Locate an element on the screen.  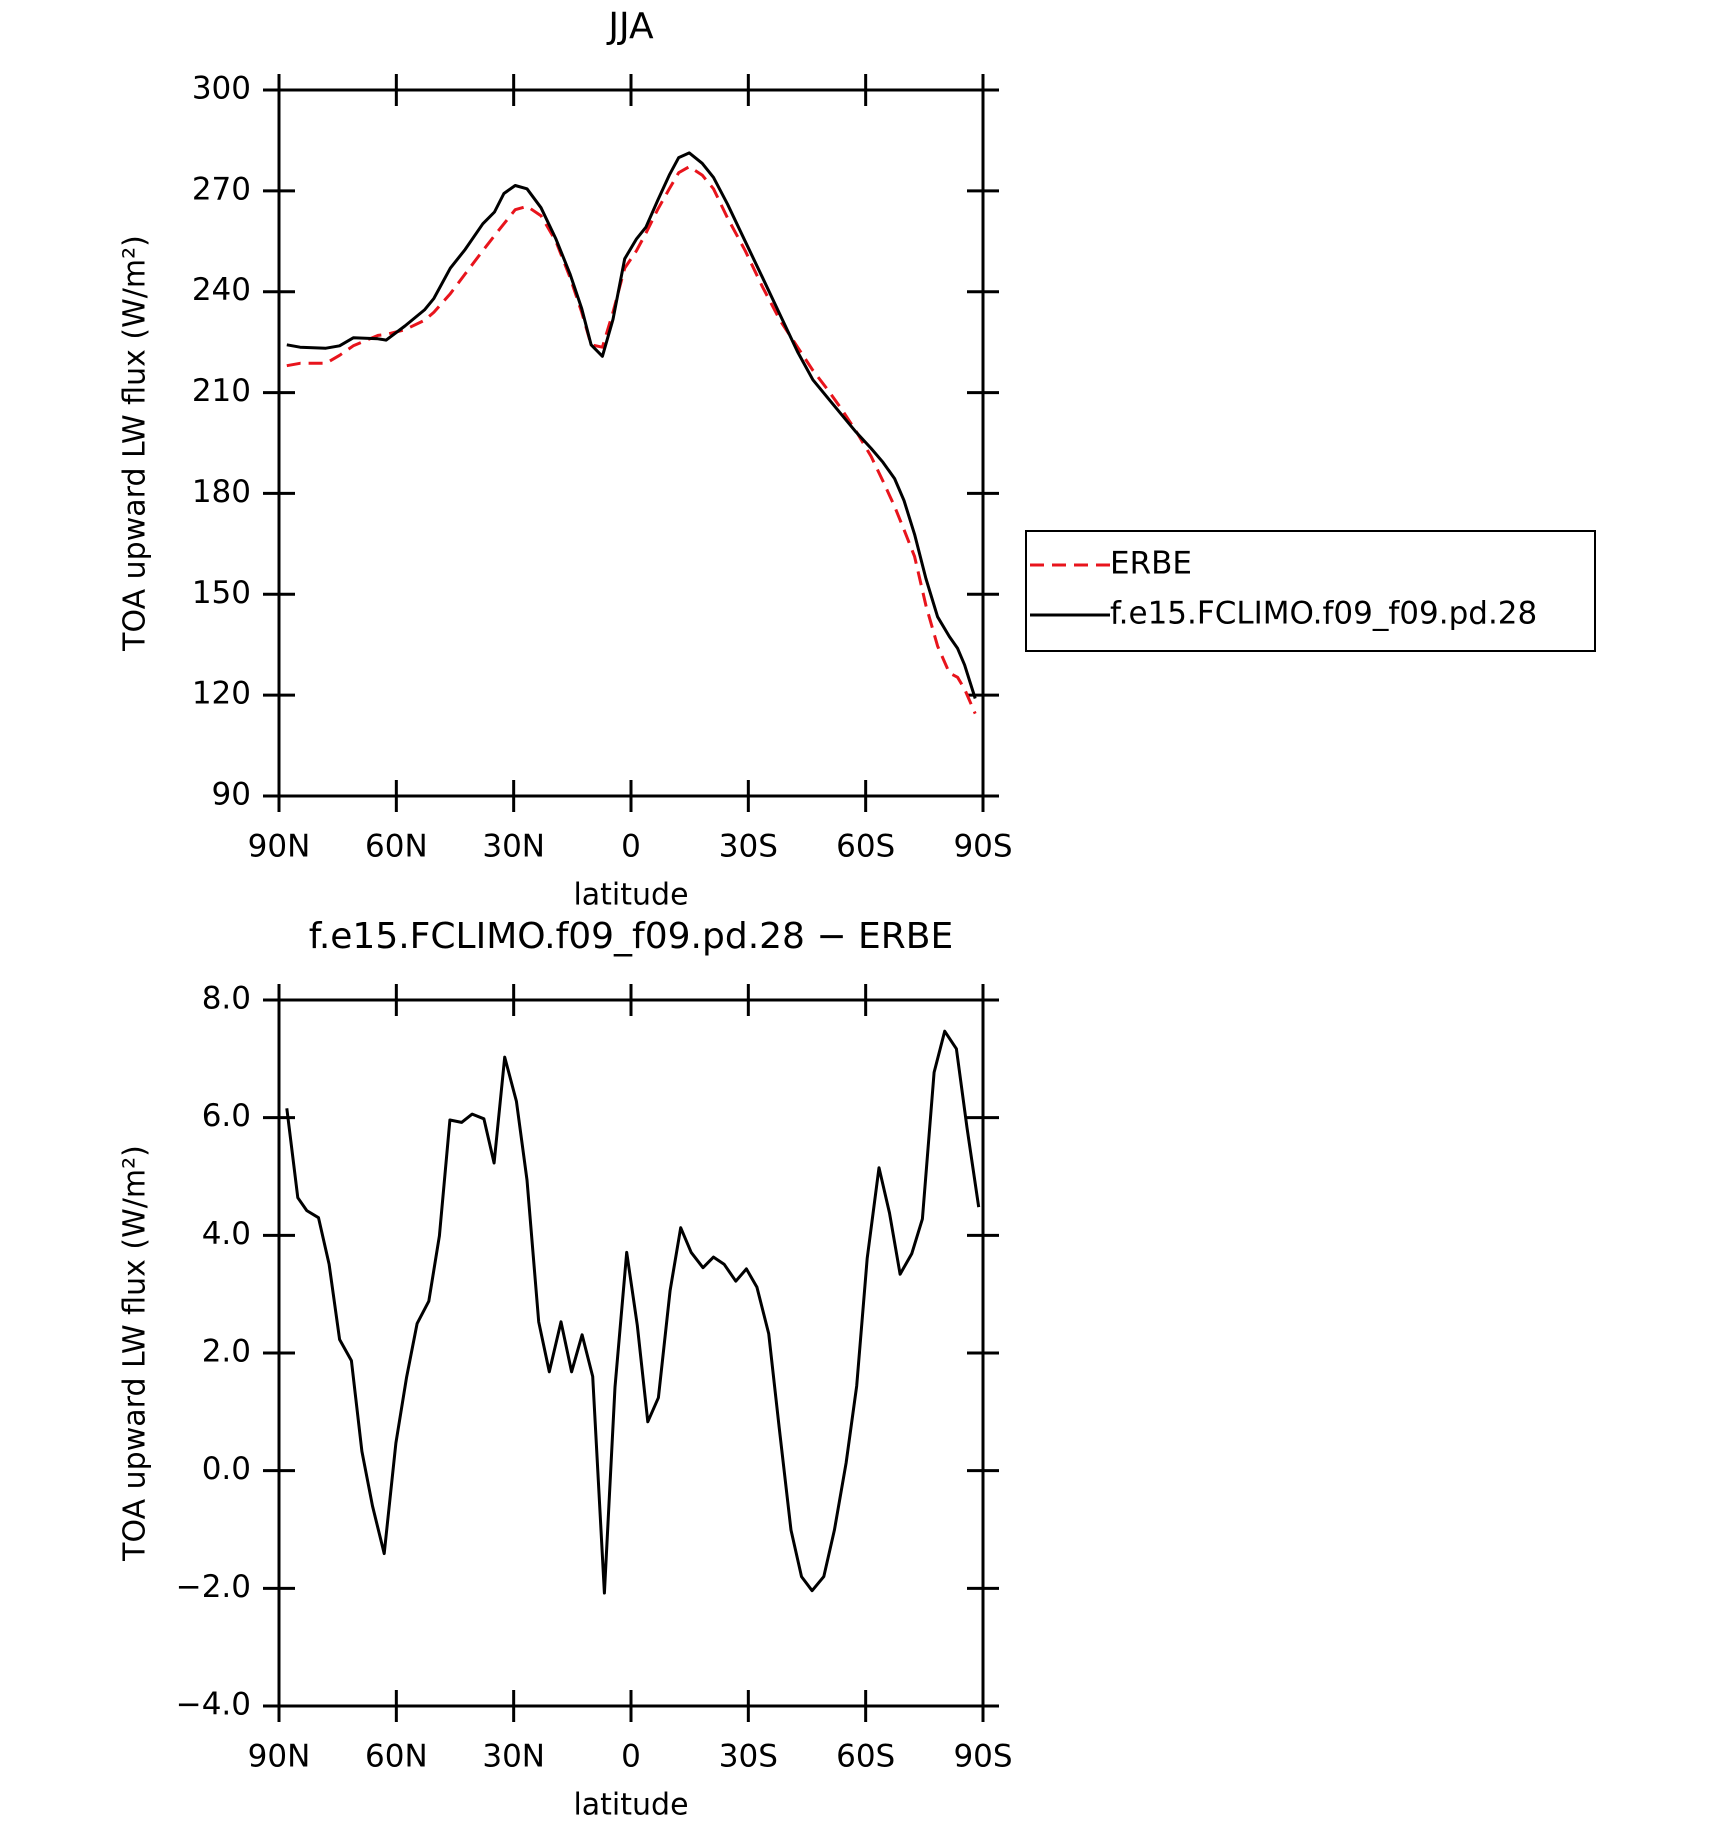
legend-label: f.e15.FCLIMO.f09_f09.pd.28 is located at coordinates (1323, 614).